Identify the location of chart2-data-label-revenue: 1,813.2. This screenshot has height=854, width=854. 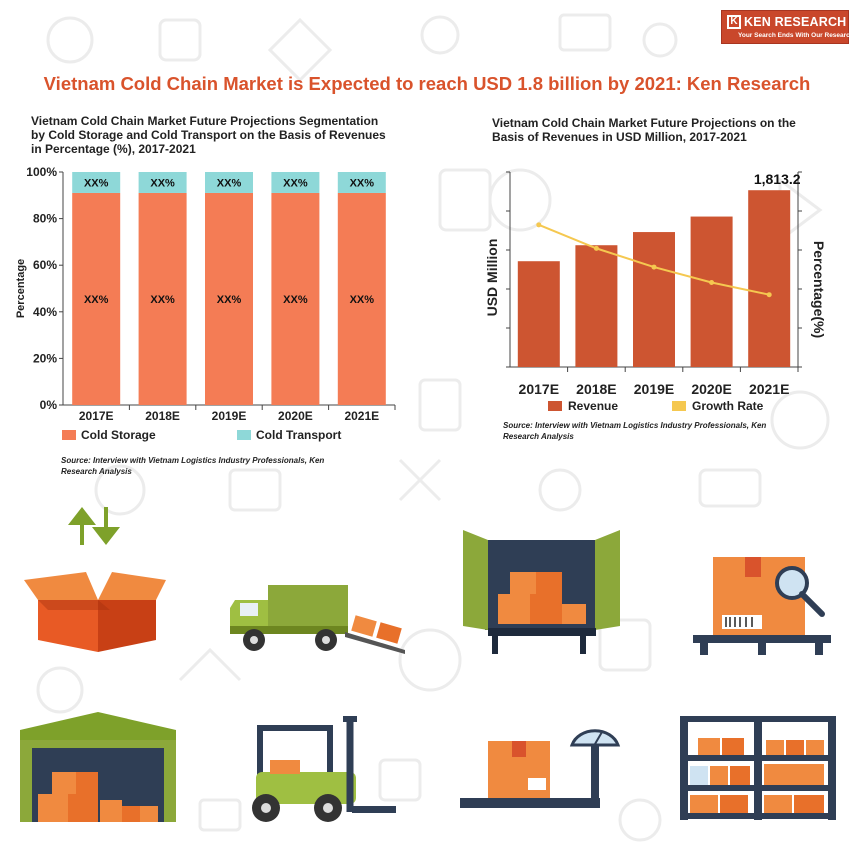
(777, 179).